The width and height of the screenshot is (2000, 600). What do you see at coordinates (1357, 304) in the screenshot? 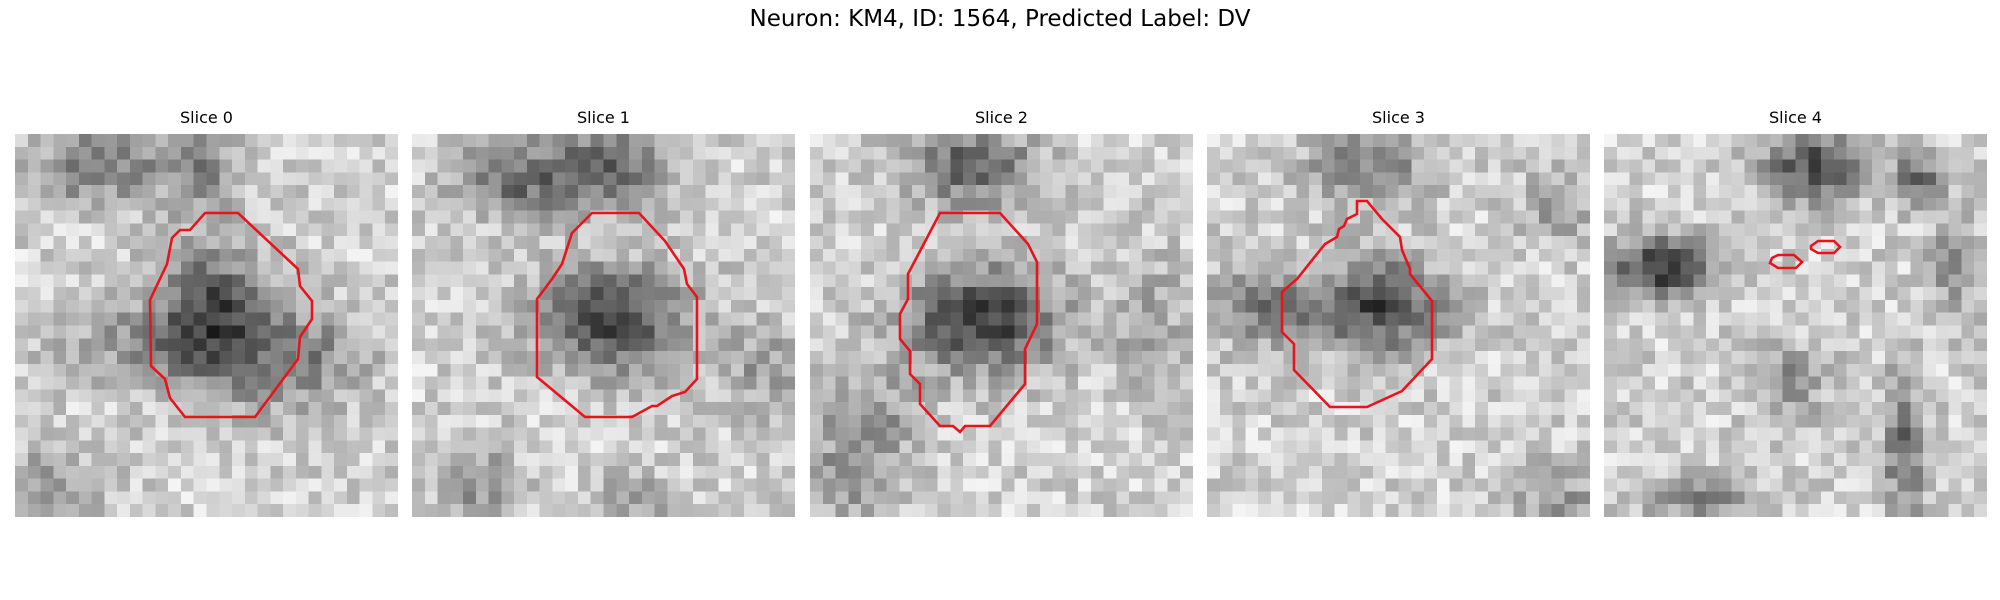
I see `slice-3-roi-contour` at bounding box center [1357, 304].